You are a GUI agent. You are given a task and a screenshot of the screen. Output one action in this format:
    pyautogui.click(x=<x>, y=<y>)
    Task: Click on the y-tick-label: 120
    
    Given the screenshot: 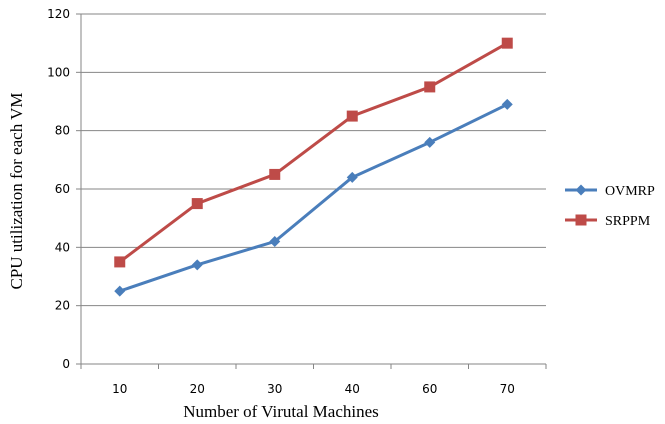 What is the action you would take?
    pyautogui.click(x=58, y=14)
    